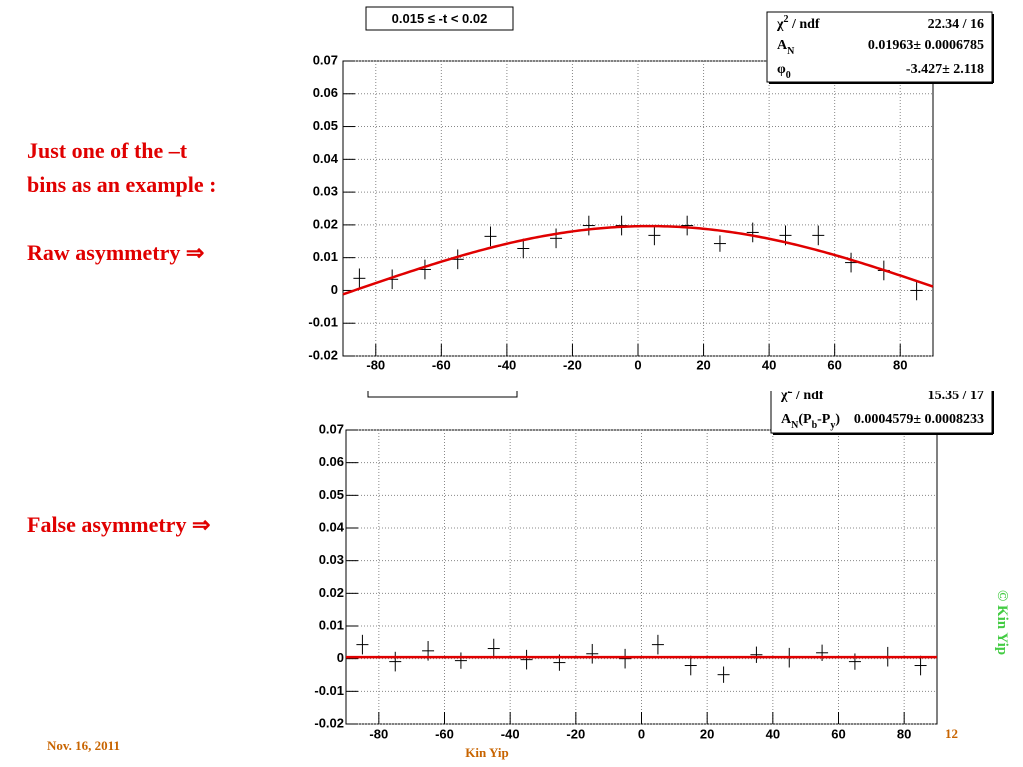 The height and width of the screenshot is (767, 1023). What do you see at coordinates (815, 425) in the screenshot?
I see `stats-label-part: b` at bounding box center [815, 425].